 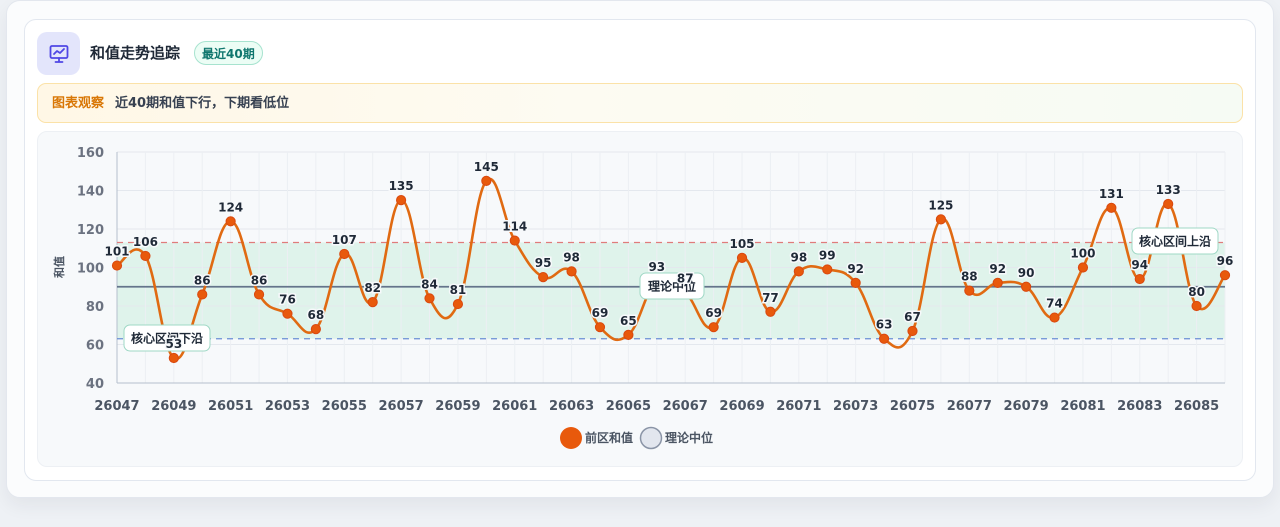 I want to click on x-tick-label: 26053, so click(x=287, y=406).